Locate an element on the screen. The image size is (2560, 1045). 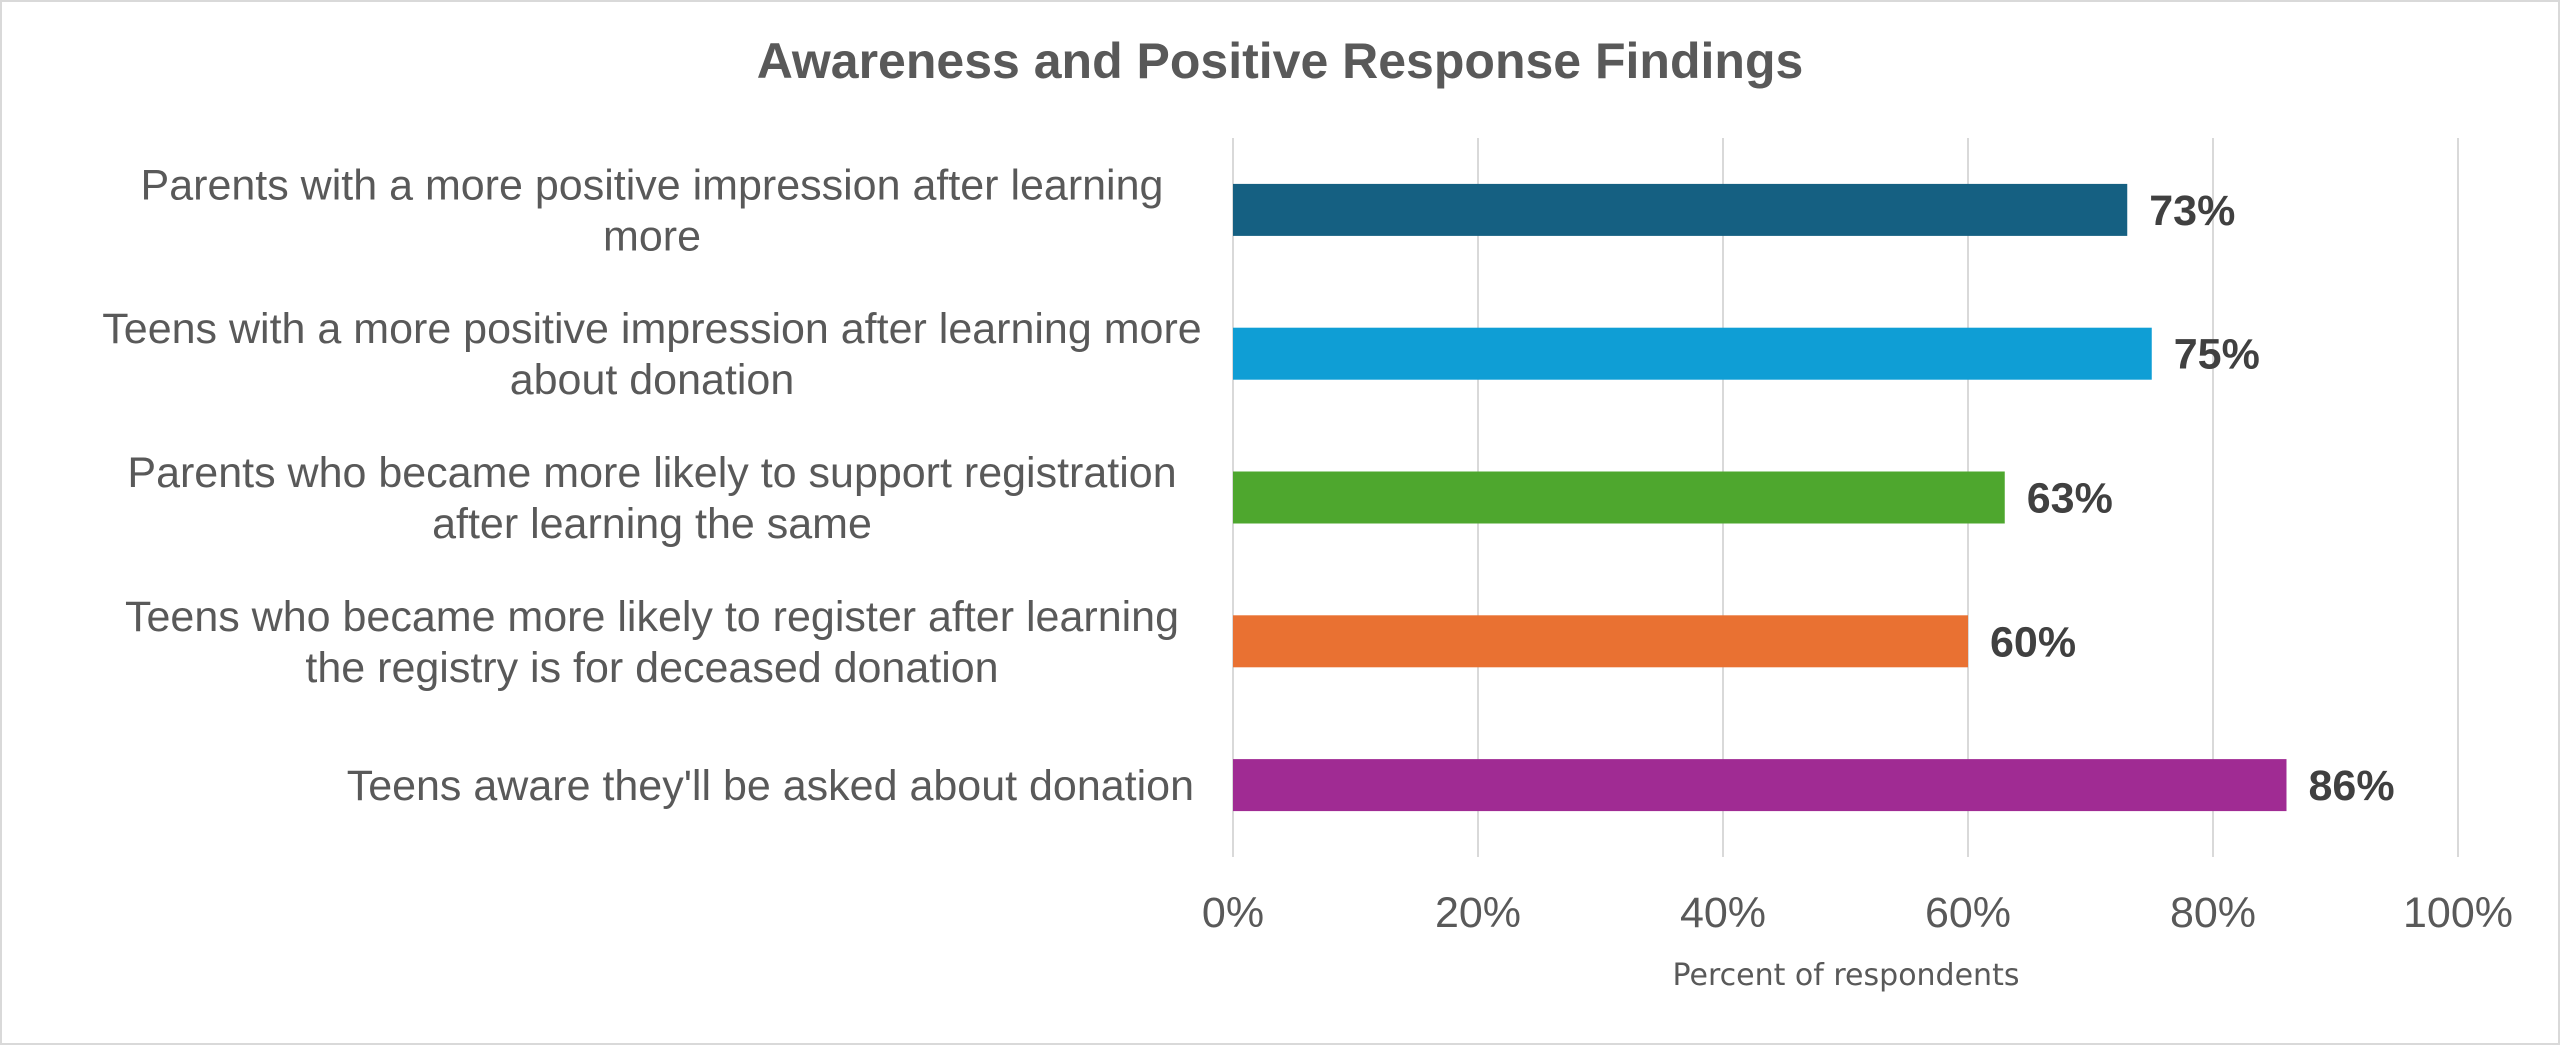
category-label-line: the registry is for deceased donation is located at coordinates (651, 668).